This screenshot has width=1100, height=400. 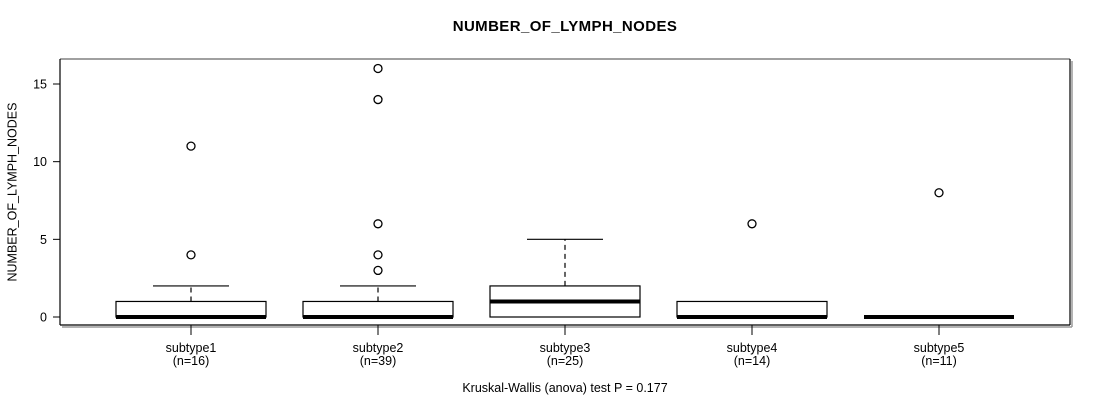 I want to click on x-category-sublabel-subtype3: (n=25), so click(x=565, y=361).